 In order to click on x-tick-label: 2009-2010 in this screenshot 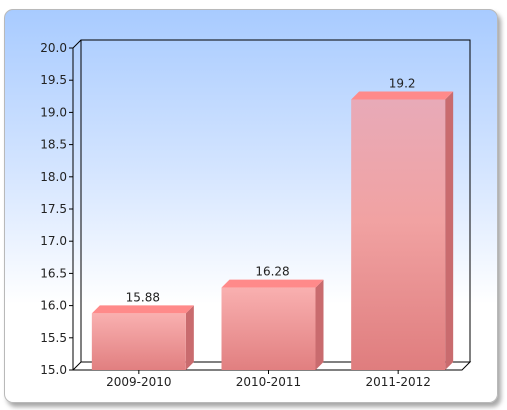, I will do `click(138, 382)`.